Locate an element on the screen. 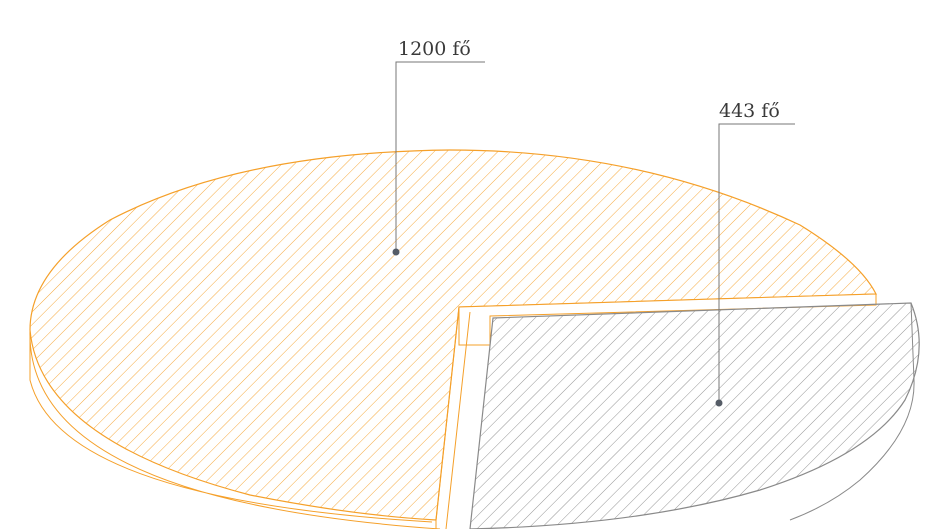  slice-1200-inner-face is located at coordinates (667, 319).